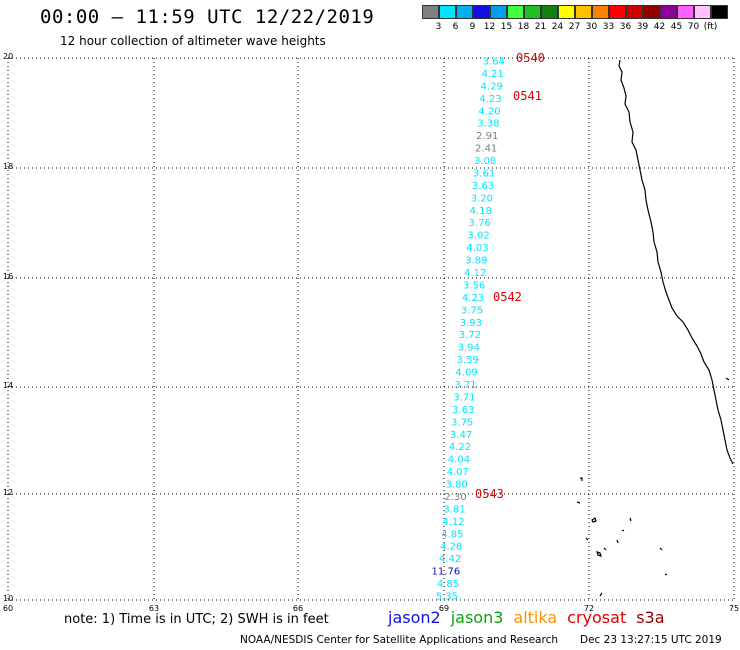 Image resolution: width=740 pixels, height=650 pixels. What do you see at coordinates (650, 617) in the screenshot?
I see `legend-s3a: s3a` at bounding box center [650, 617].